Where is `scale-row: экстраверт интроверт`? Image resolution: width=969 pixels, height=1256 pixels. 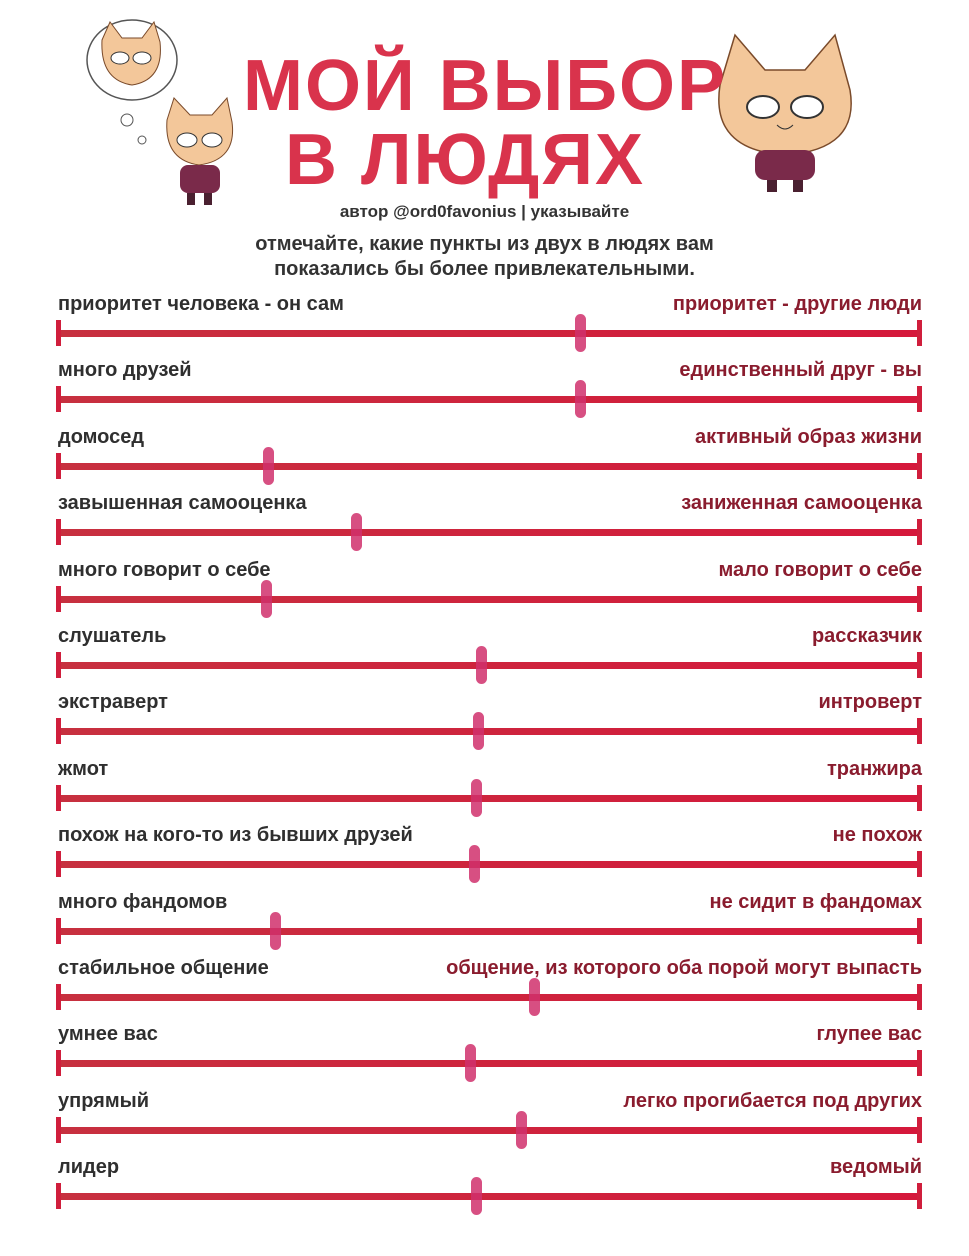 scale-row: экстраверт интроверт is located at coordinates (489, 720).